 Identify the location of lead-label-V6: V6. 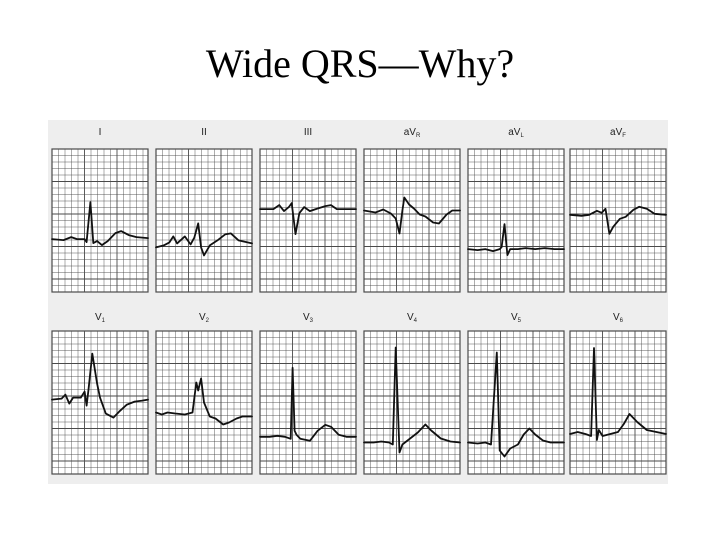
(618, 318).